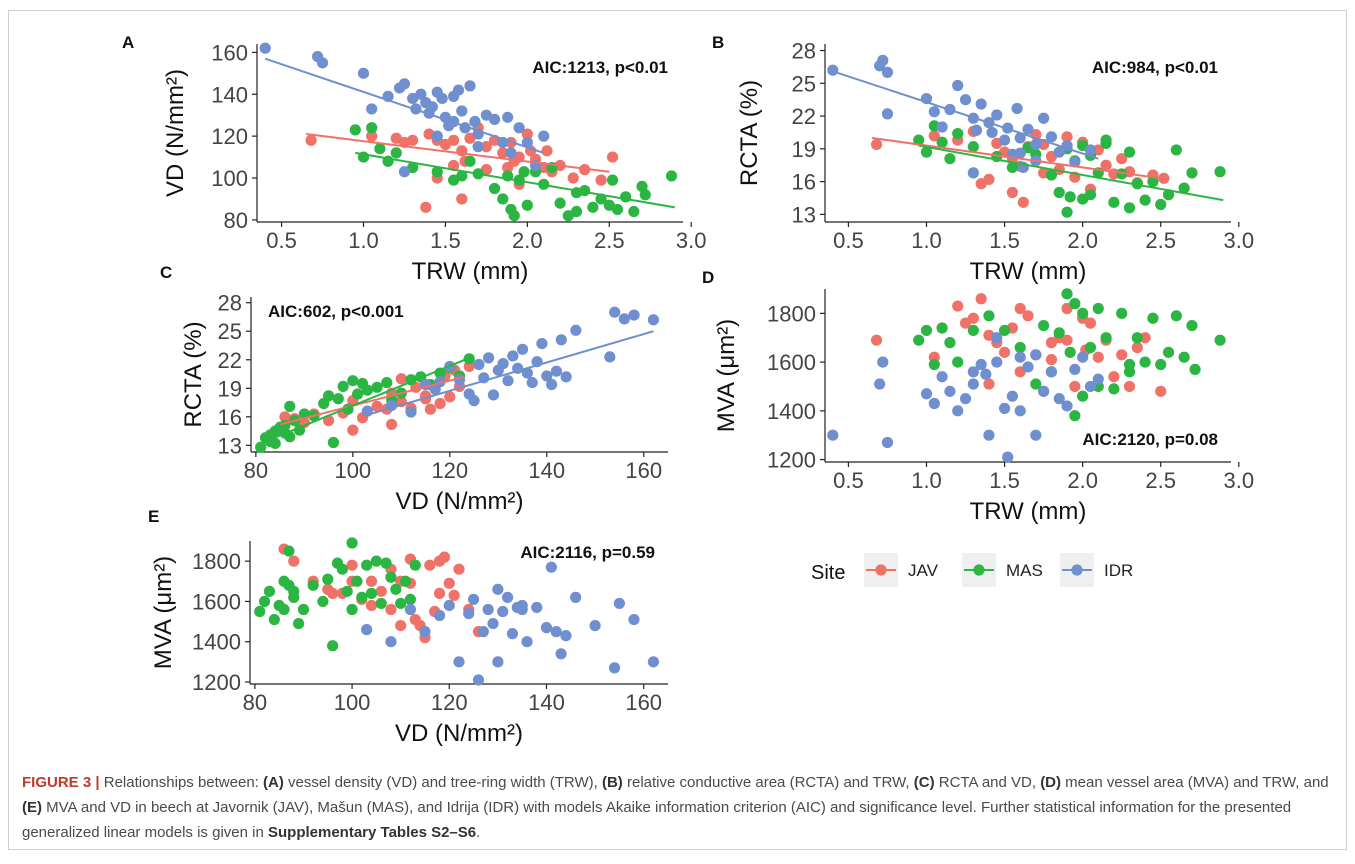 The image size is (1355, 864). Describe the element at coordinates (791, 411) in the screenshot. I see `y-tick-label: 1400` at that location.